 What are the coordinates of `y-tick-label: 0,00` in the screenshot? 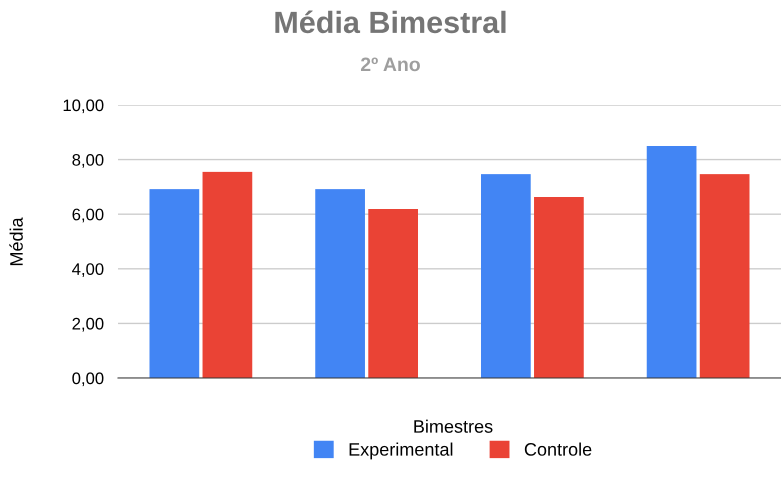 It's located at (88, 379).